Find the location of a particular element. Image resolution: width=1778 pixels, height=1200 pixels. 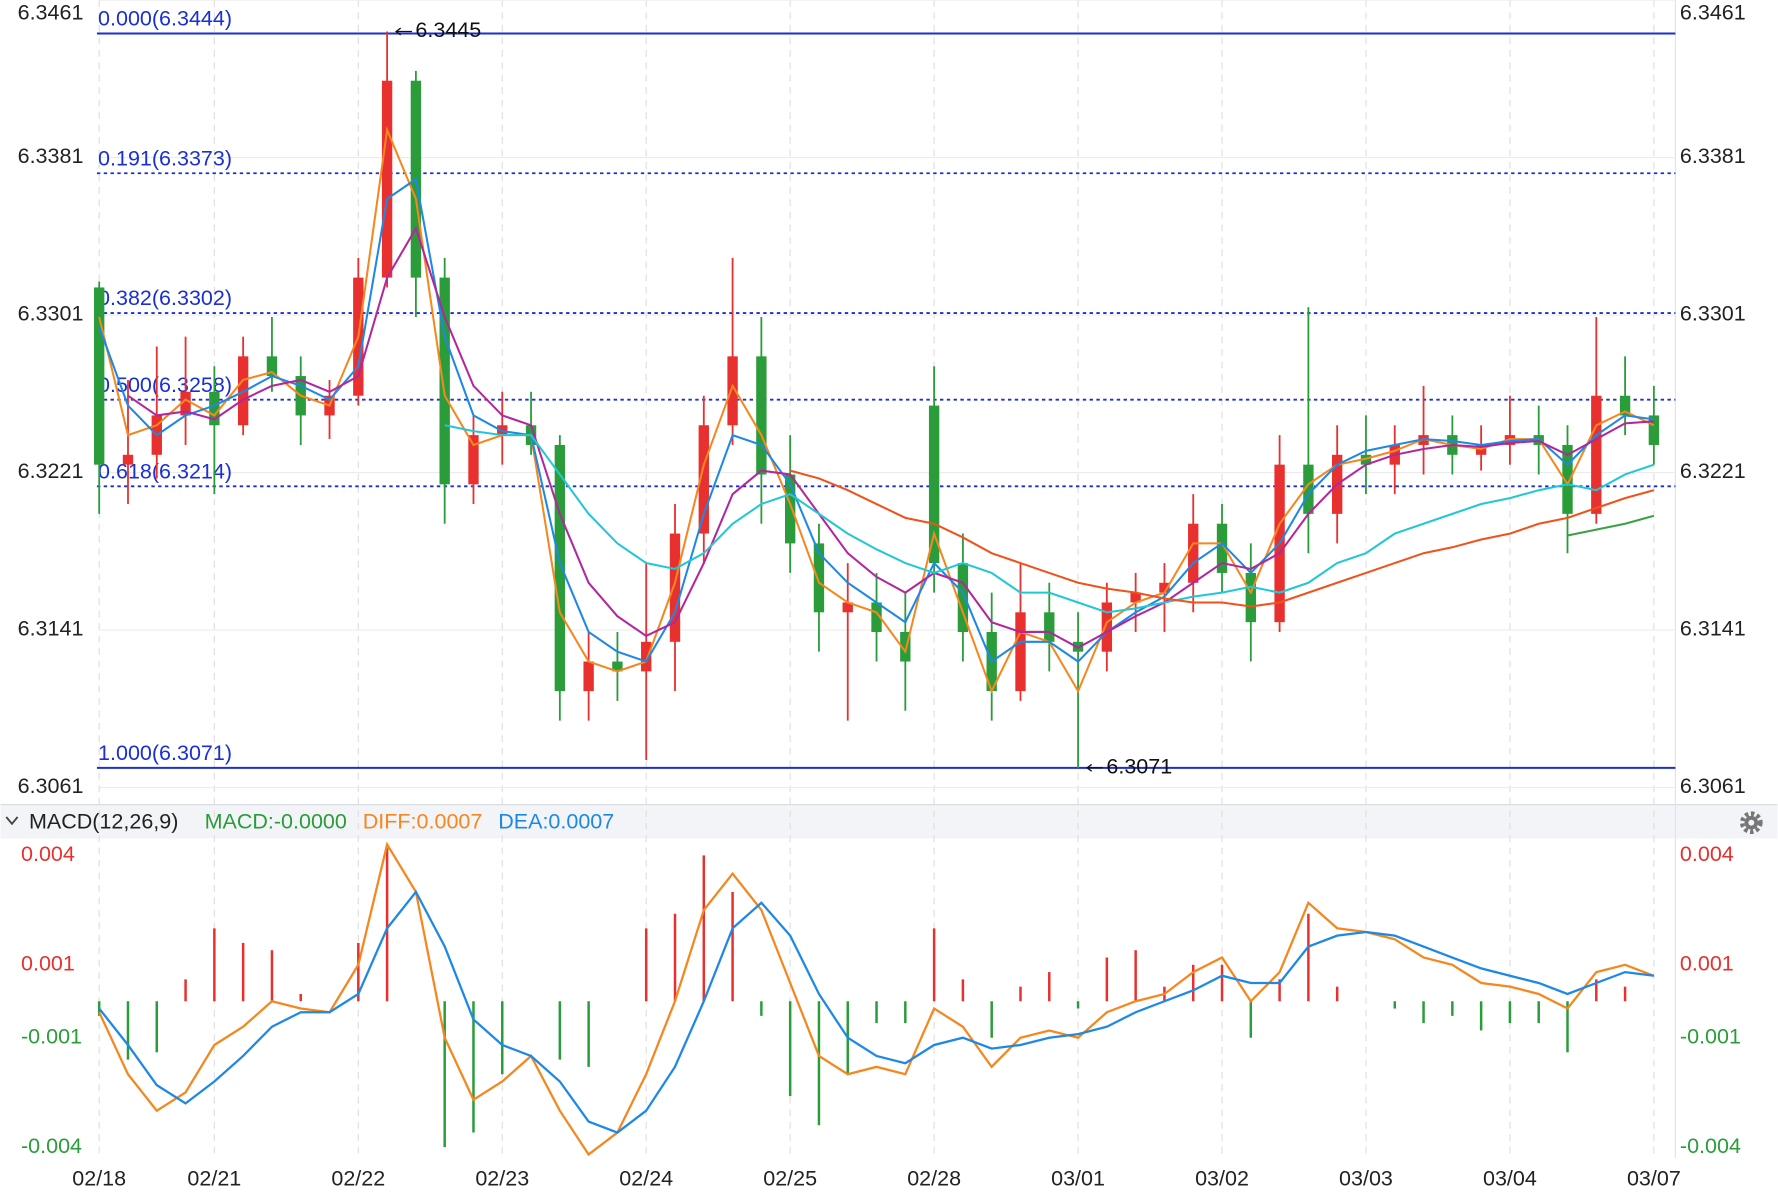

fib-label: 0.000(6.3444) is located at coordinates (165, 19).